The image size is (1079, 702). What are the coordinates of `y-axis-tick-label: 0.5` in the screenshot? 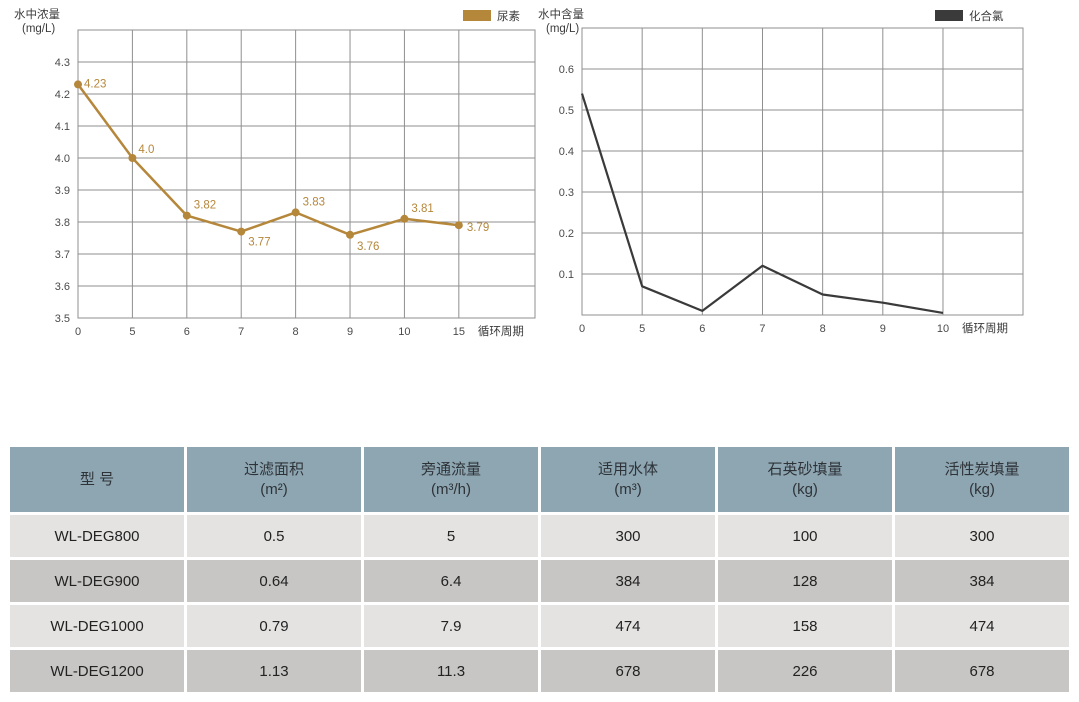 It's located at (566, 111).